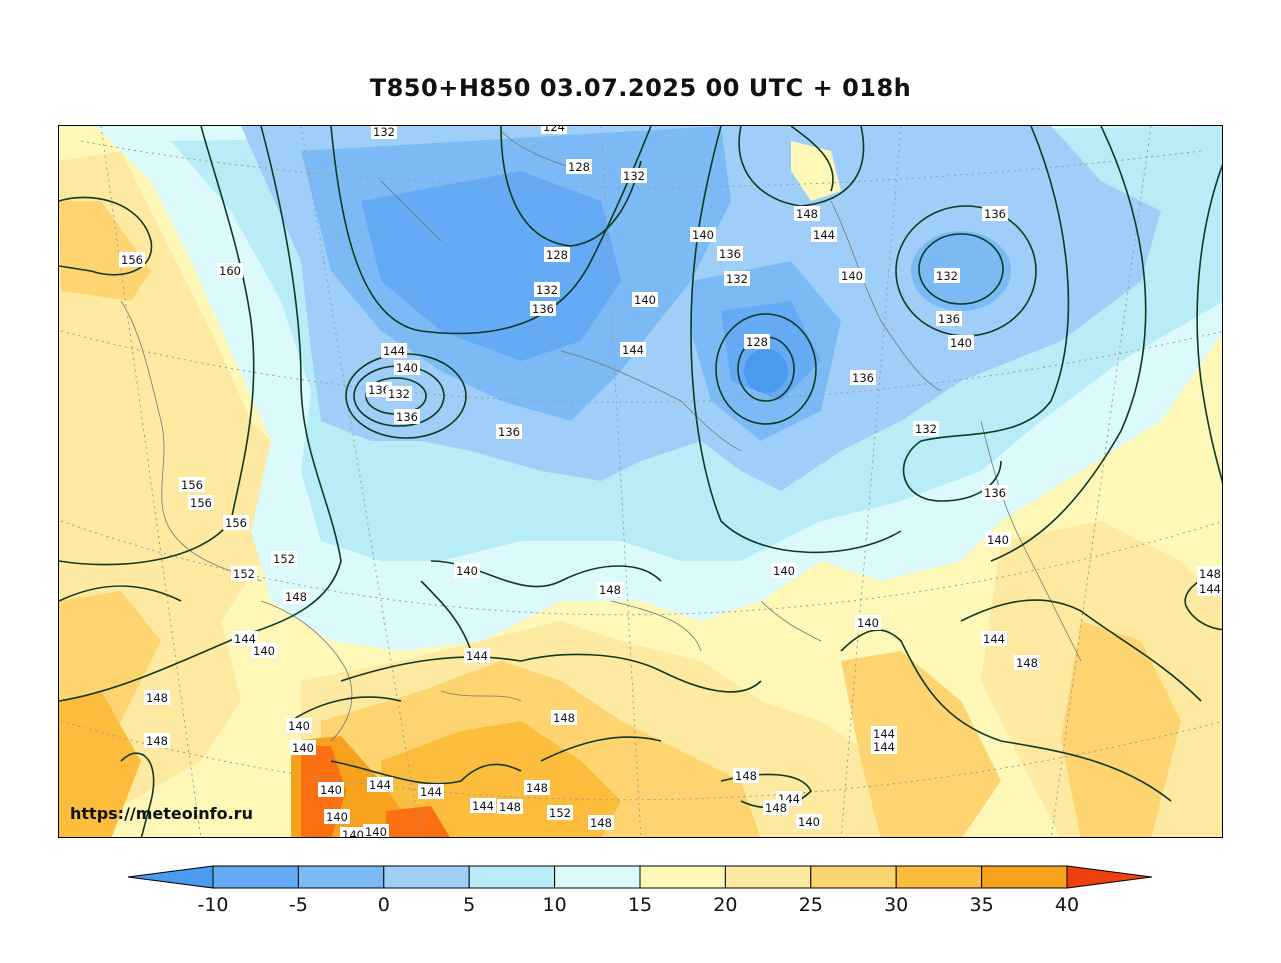 This screenshot has height=963, width=1281. I want to click on contour-label: 156, so click(192, 484).